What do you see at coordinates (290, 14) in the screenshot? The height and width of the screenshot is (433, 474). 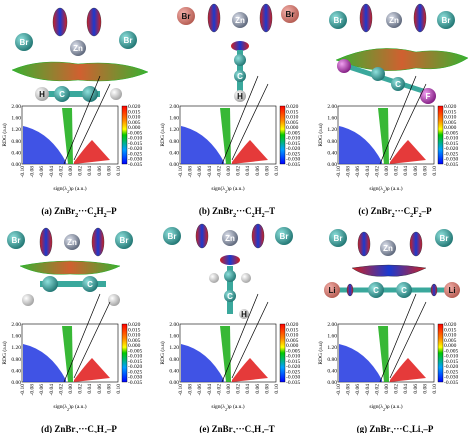 I see `atom-label: Br` at bounding box center [290, 14].